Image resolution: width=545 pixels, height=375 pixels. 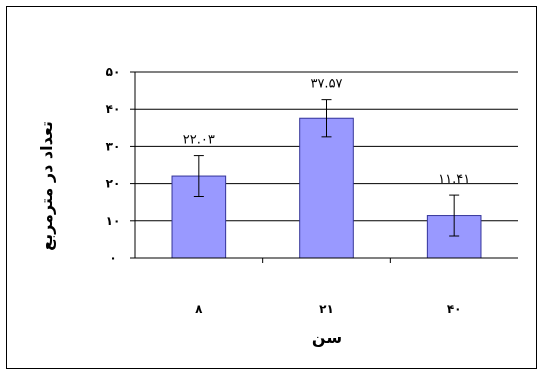 What do you see at coordinates (326, 84) in the screenshot?
I see `data-label: ۳۷.۵۷` at bounding box center [326, 84].